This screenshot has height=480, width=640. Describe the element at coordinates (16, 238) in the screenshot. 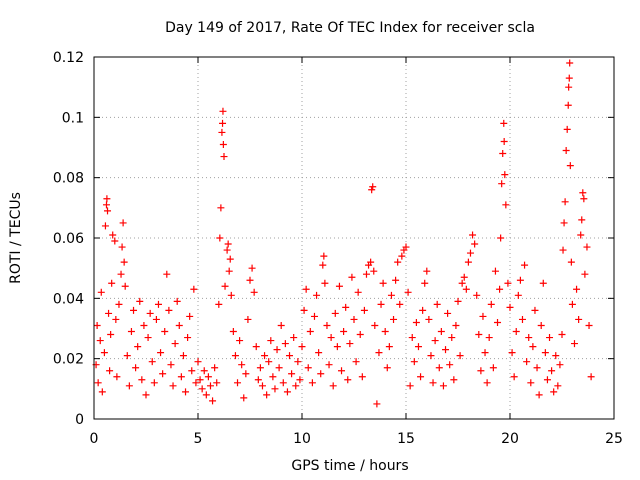

I see `y-axis-label: ROTI / TECUs` at that location.